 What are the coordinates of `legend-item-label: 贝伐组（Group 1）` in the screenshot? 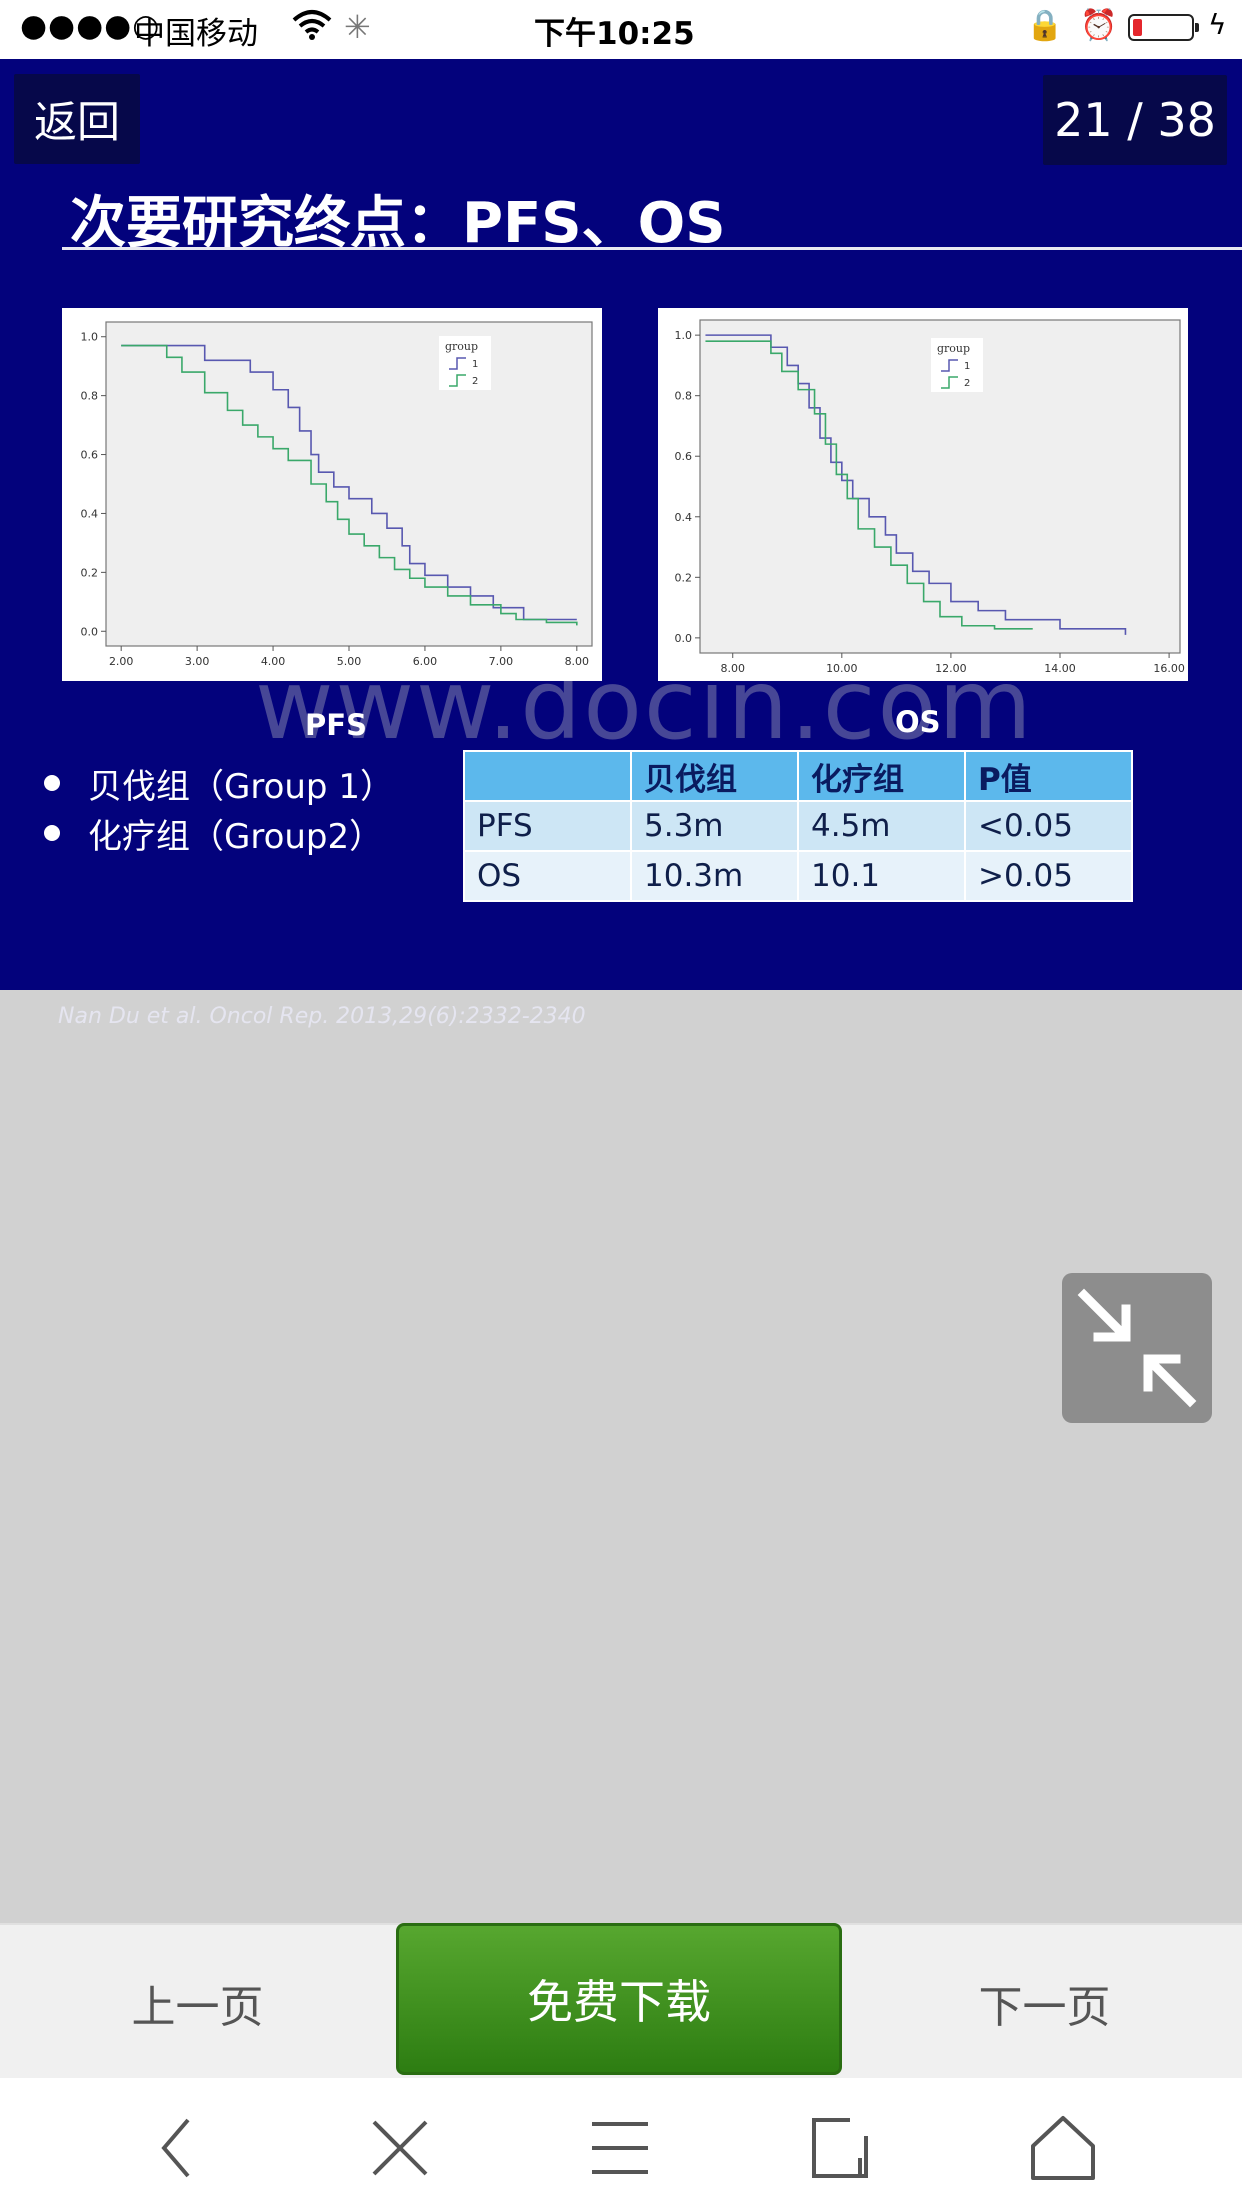 It's located at (241, 786).